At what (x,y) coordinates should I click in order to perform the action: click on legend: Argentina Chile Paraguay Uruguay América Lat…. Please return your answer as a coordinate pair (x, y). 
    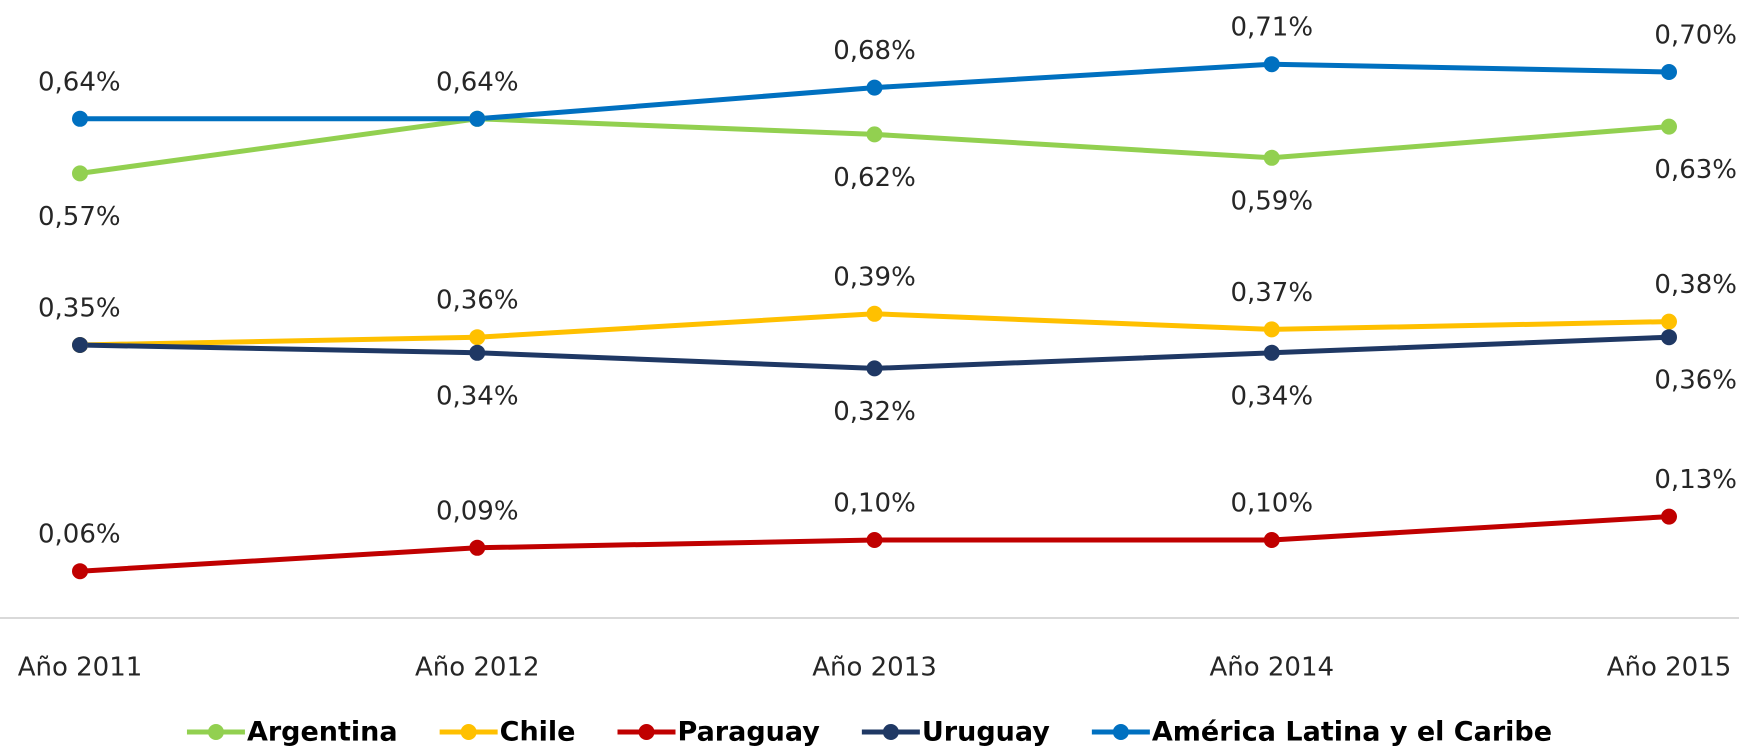
    Looking at the image, I should click on (869, 732).